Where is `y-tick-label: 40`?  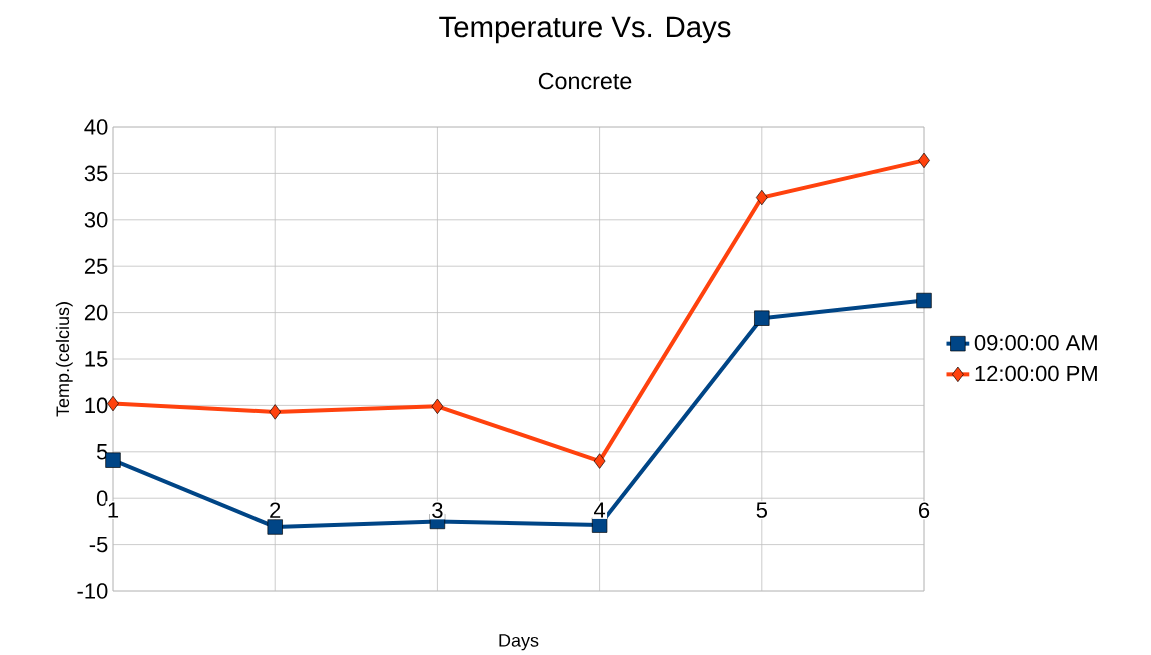 y-tick-label: 40 is located at coordinates (96, 127).